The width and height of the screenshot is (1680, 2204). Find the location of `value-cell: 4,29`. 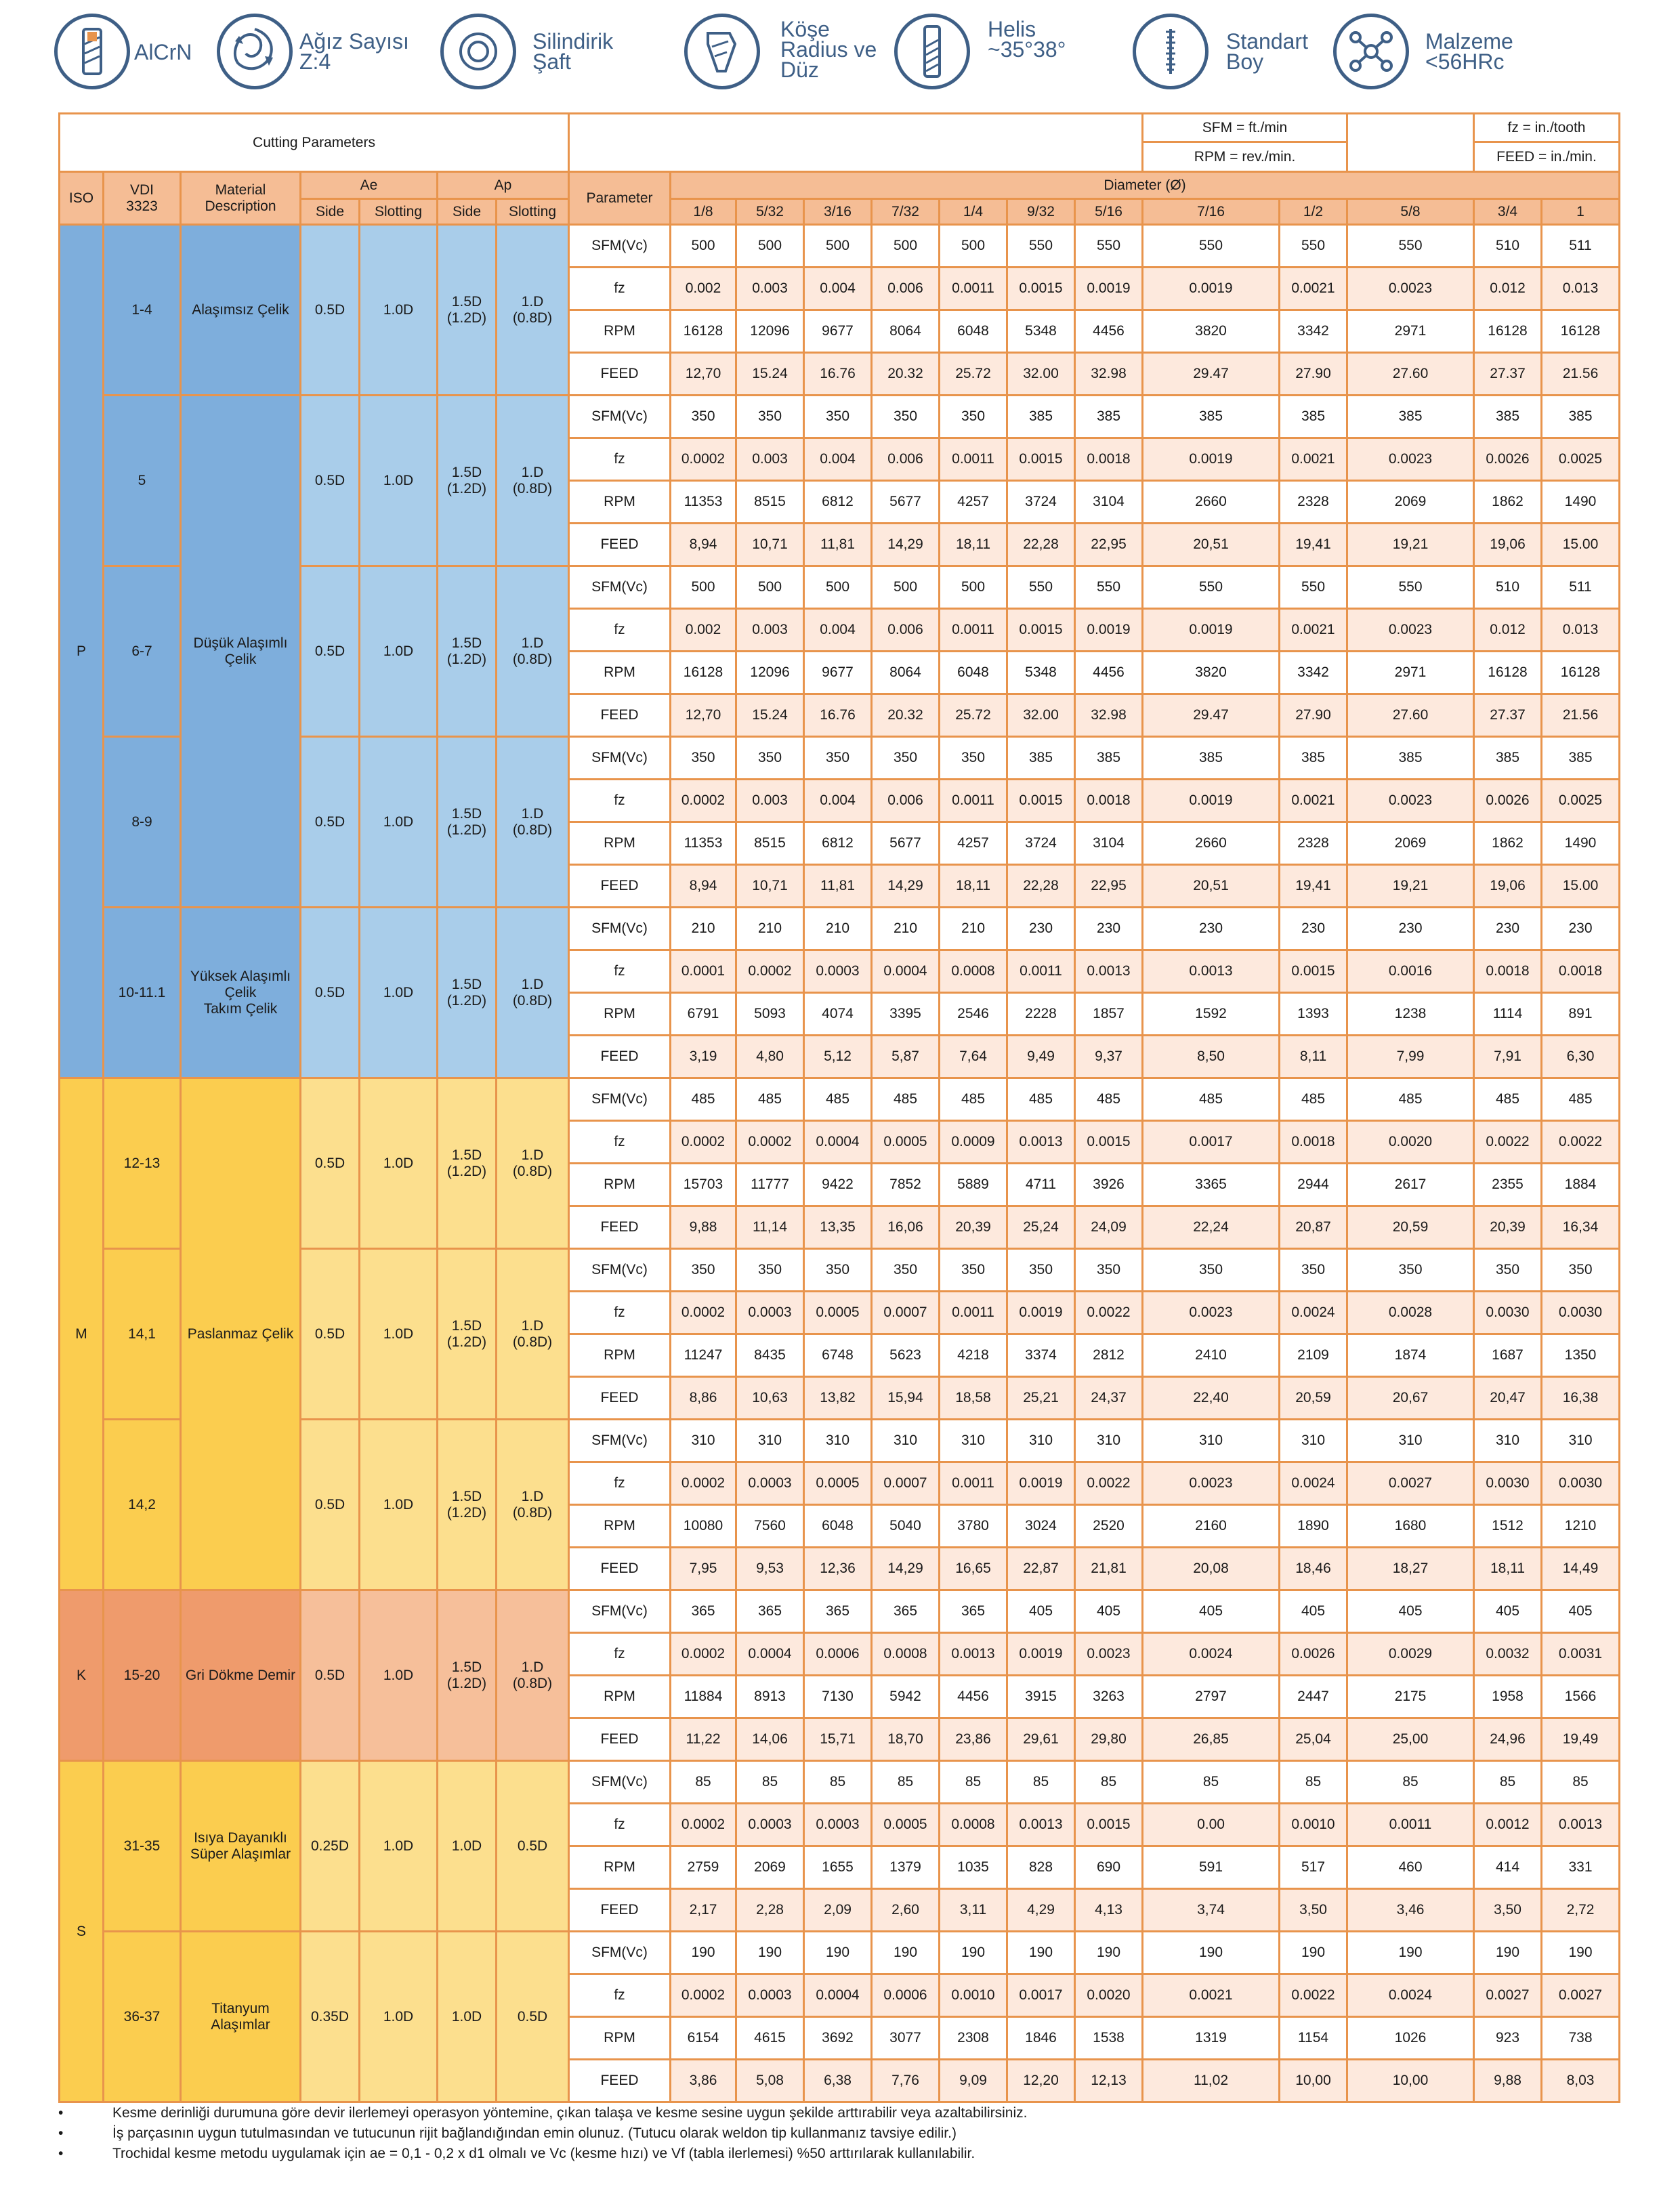

value-cell: 4,29 is located at coordinates (1041, 1910).